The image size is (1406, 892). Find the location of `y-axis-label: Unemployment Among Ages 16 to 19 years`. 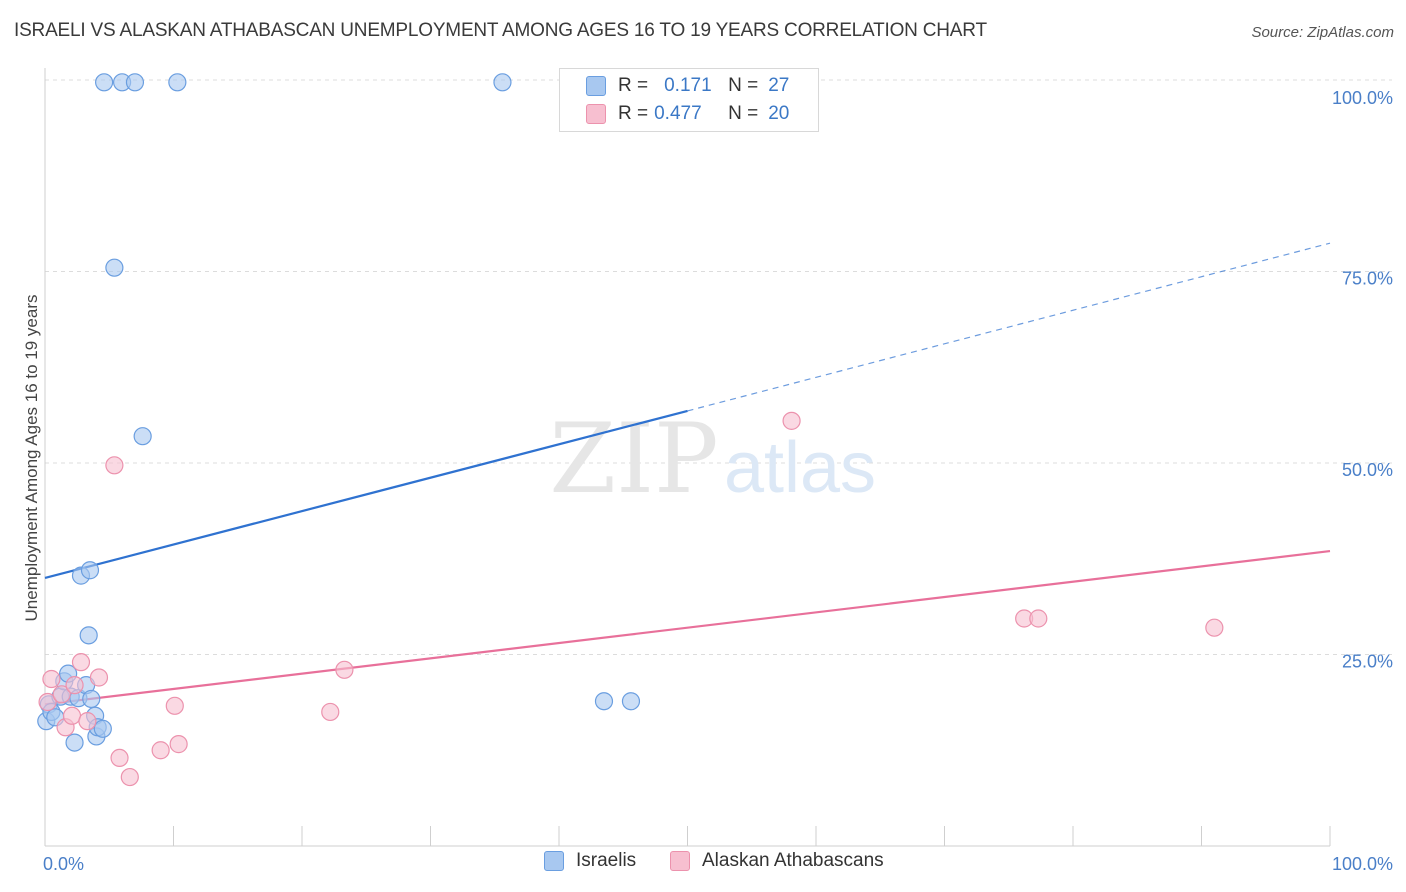

y-axis-label: Unemployment Among Ages 16 to 19 years is located at coordinates (31, 458).